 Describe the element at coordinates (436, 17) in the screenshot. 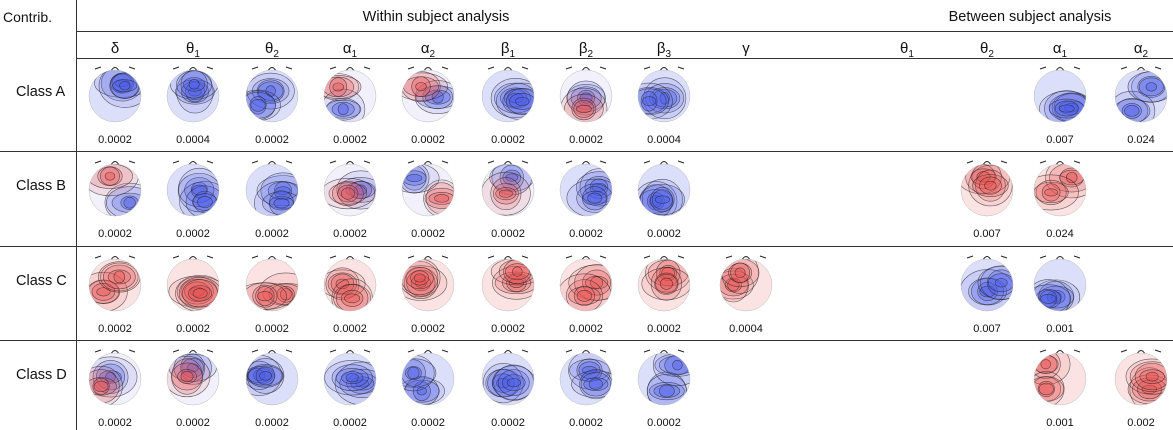

I see `within-subject-title: Within subject analysis` at that location.